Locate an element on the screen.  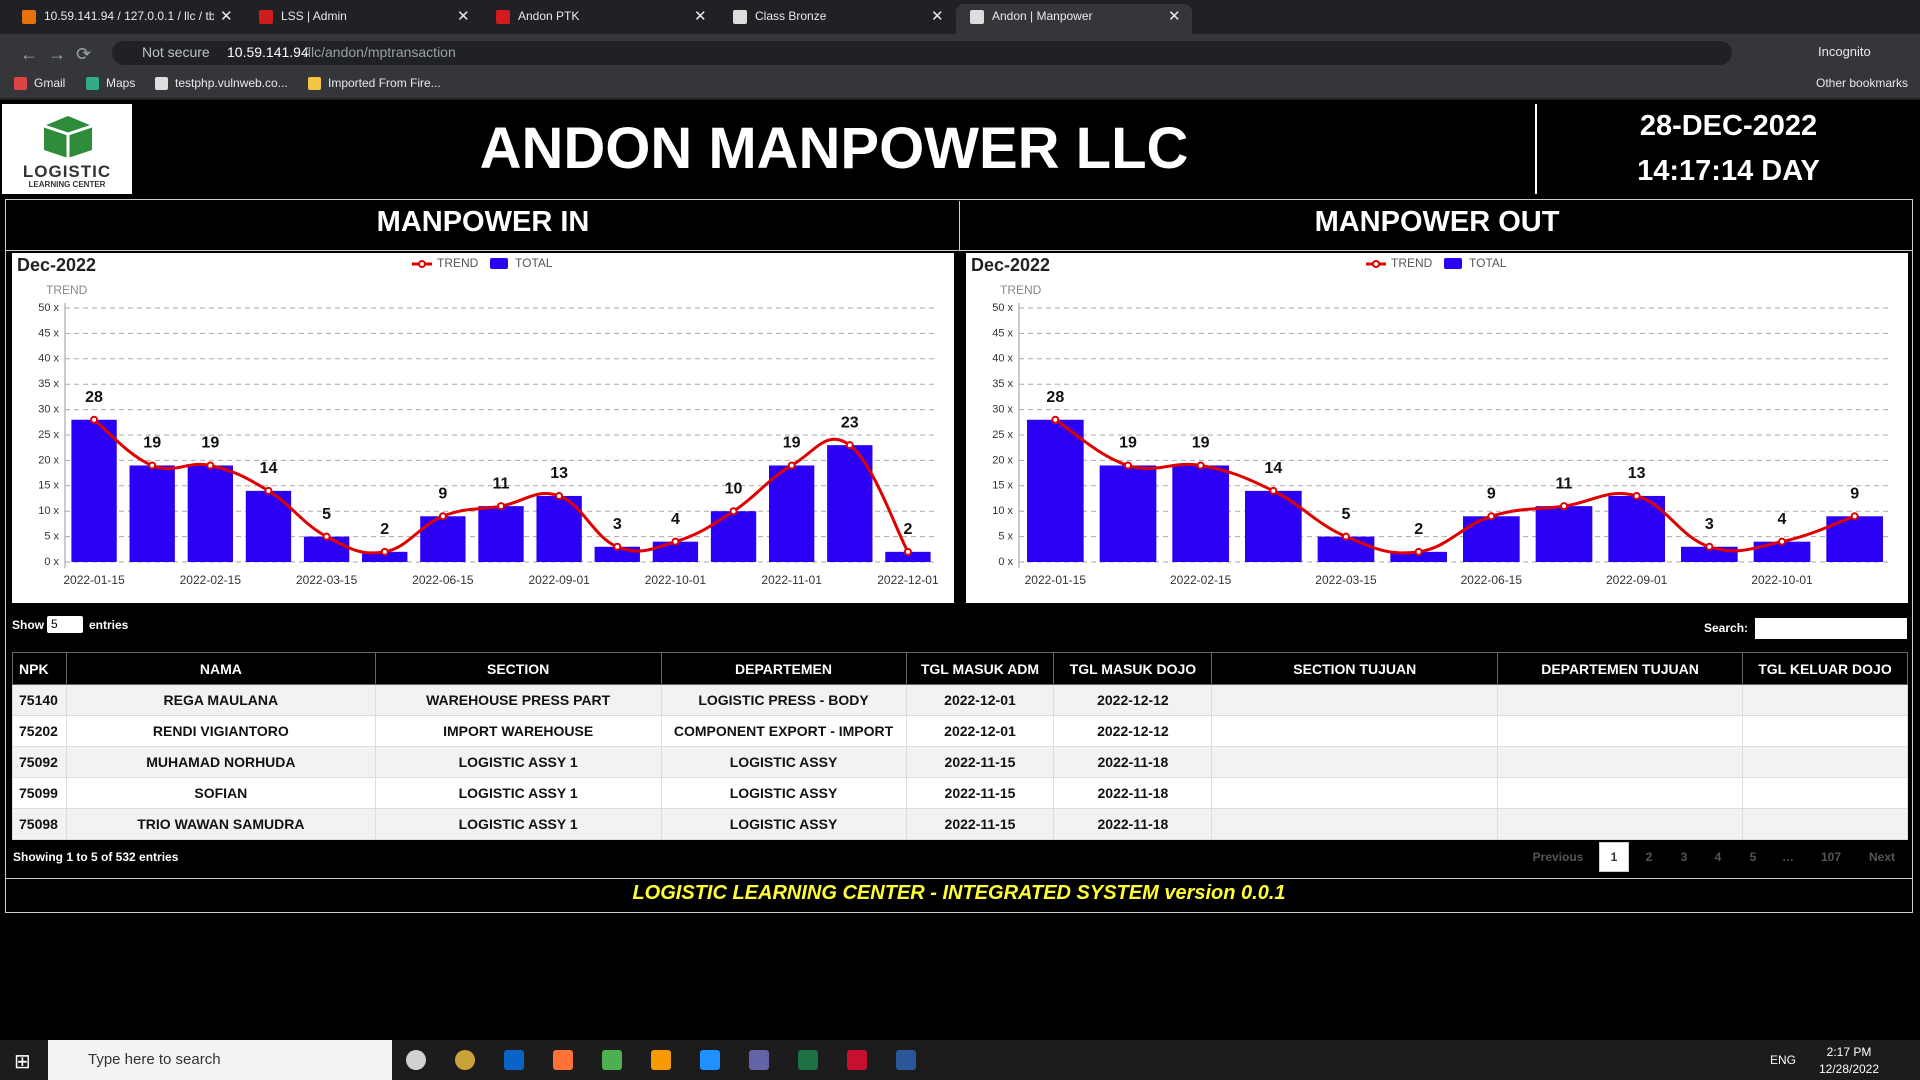
clock-date: 12/28/2022 is located at coordinates (1849, 1069).